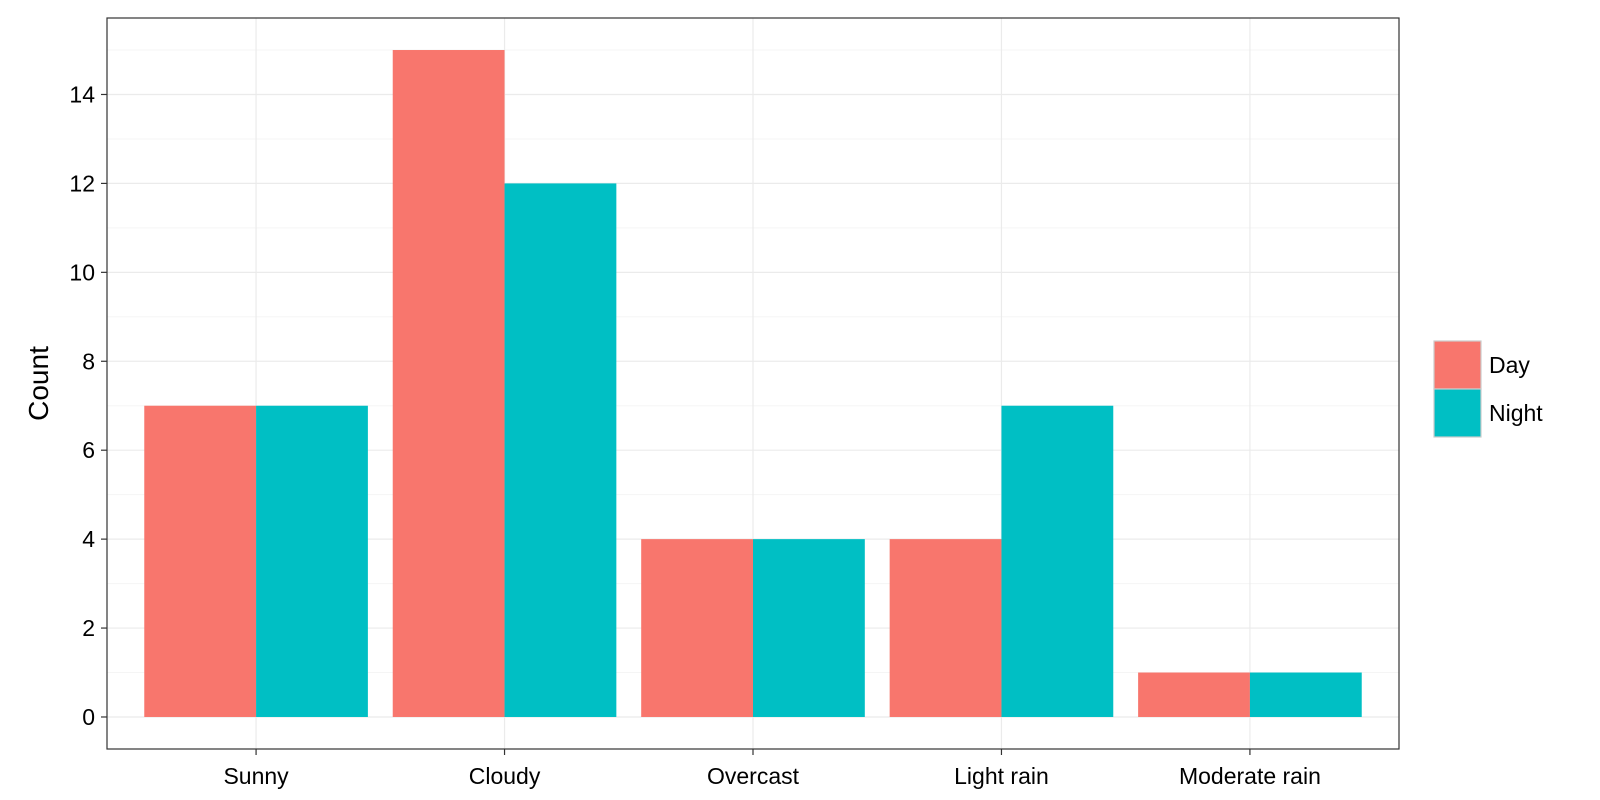 The height and width of the screenshot is (800, 1600). Describe the element at coordinates (88, 628) in the screenshot. I see `y-tick-label: 2` at that location.